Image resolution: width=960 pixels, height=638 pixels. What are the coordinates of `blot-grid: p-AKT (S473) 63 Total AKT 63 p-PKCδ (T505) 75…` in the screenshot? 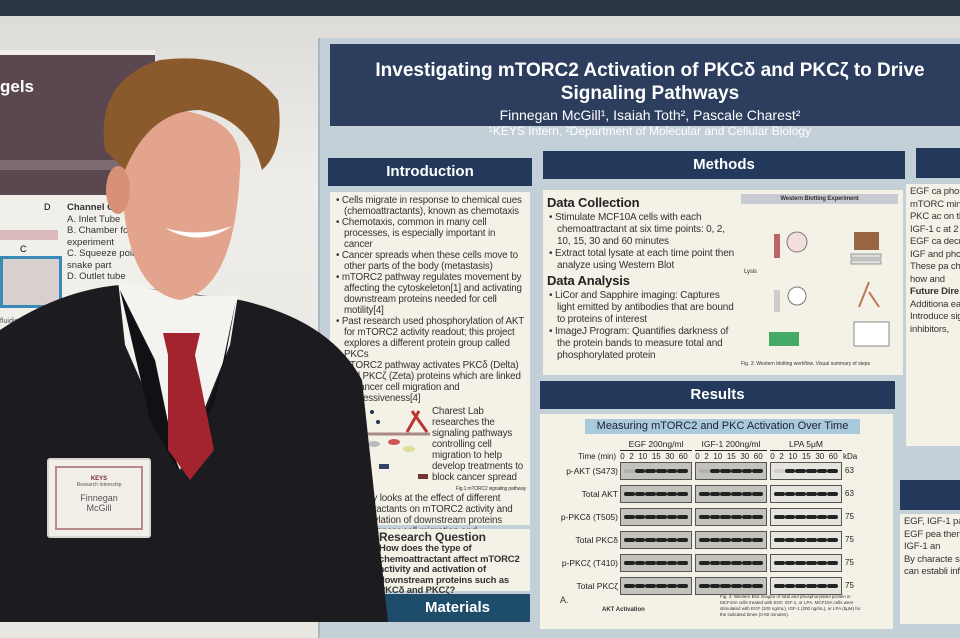 It's located at (703, 531).